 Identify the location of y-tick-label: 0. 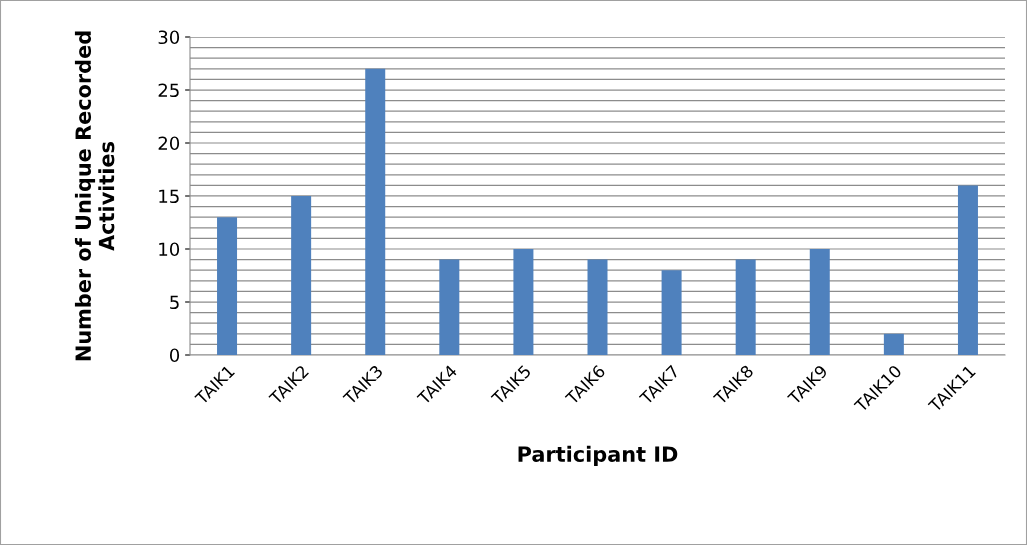
(174, 355).